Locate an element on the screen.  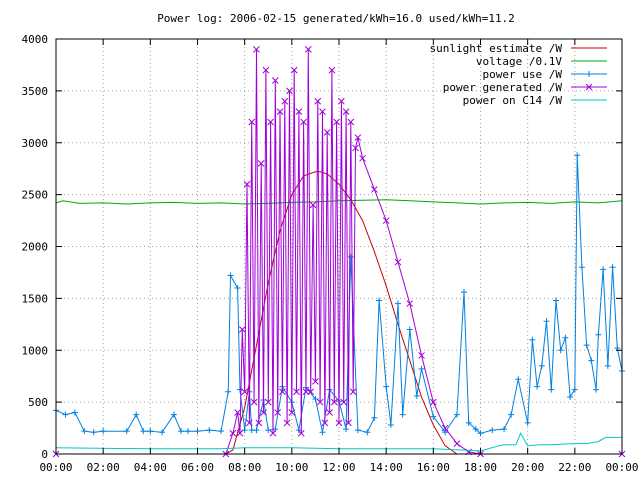
x-tick-label: 20:00 is located at coordinates (527, 467).